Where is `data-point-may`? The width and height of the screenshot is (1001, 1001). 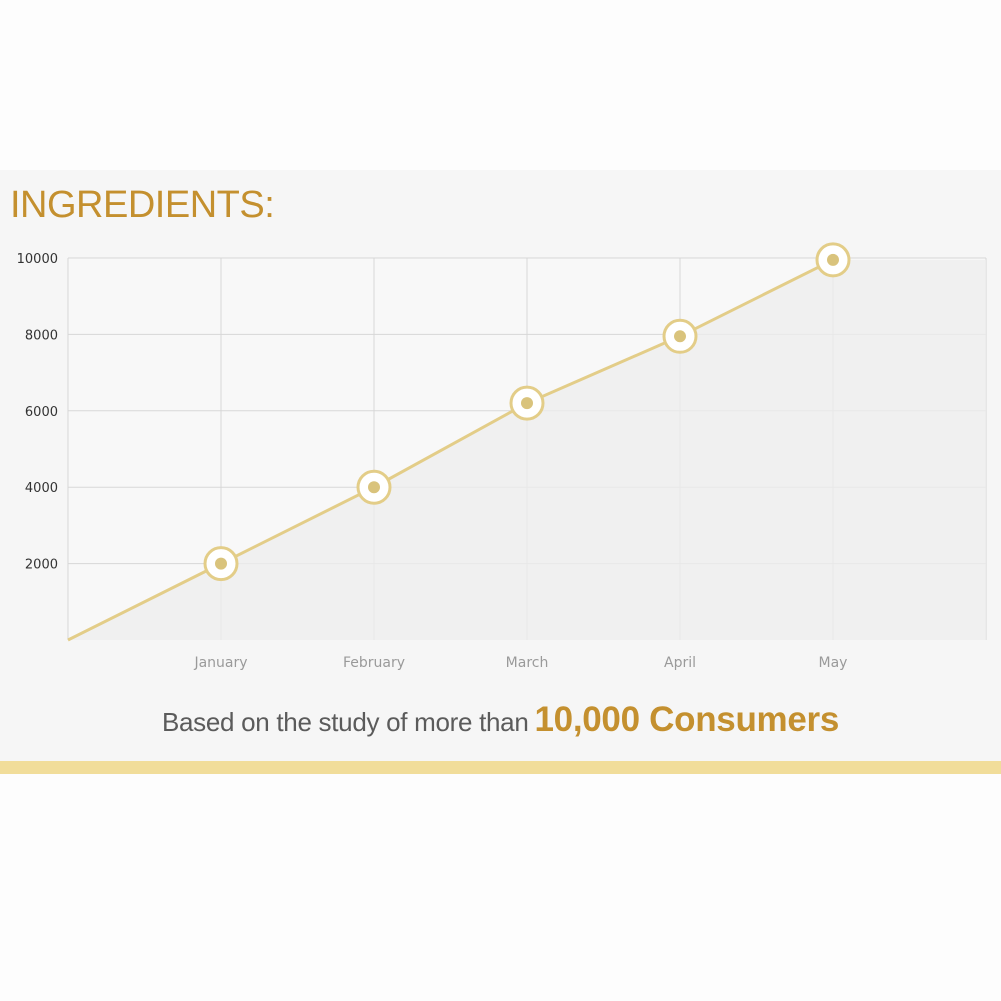 data-point-may is located at coordinates (833, 260).